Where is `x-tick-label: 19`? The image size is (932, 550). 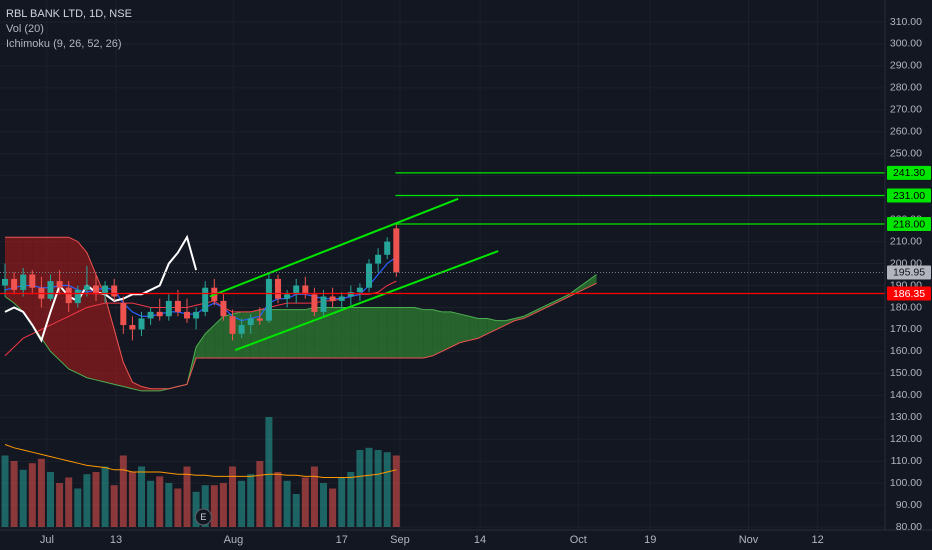 x-tick-label: 19 is located at coordinates (650, 540).